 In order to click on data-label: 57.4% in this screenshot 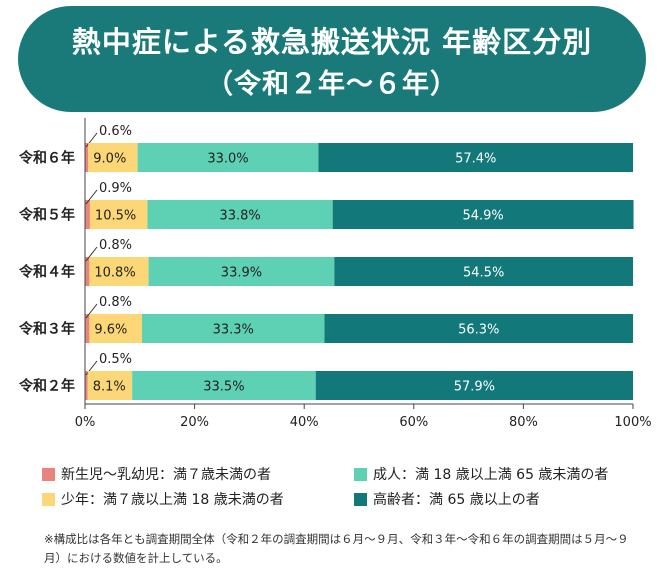, I will do `click(475, 159)`.